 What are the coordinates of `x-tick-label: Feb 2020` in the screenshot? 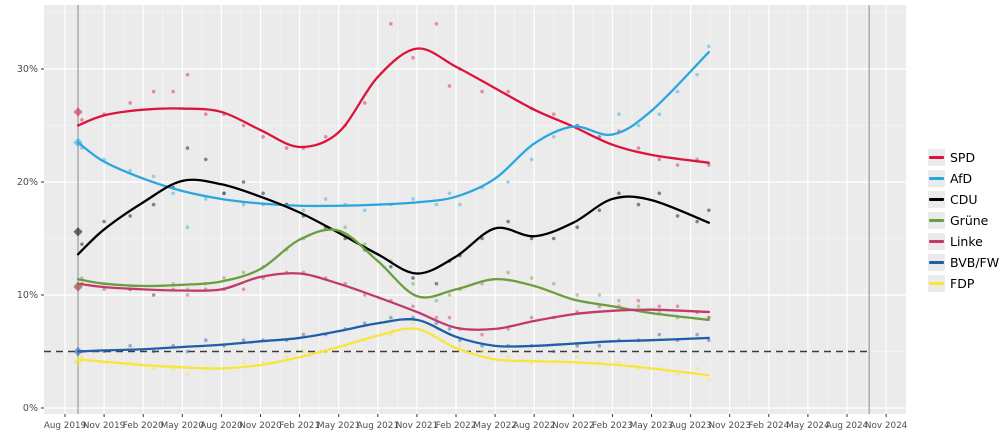 It's located at (143, 426).